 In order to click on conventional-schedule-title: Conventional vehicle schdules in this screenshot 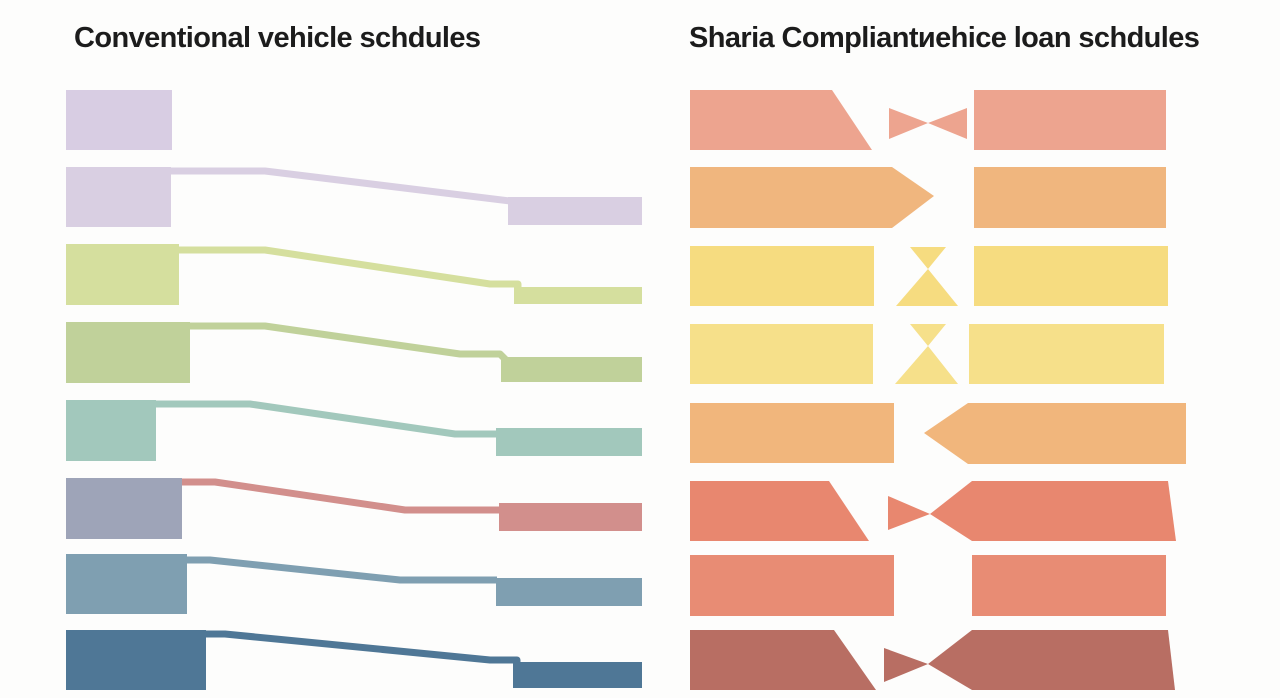, I will do `click(277, 38)`.